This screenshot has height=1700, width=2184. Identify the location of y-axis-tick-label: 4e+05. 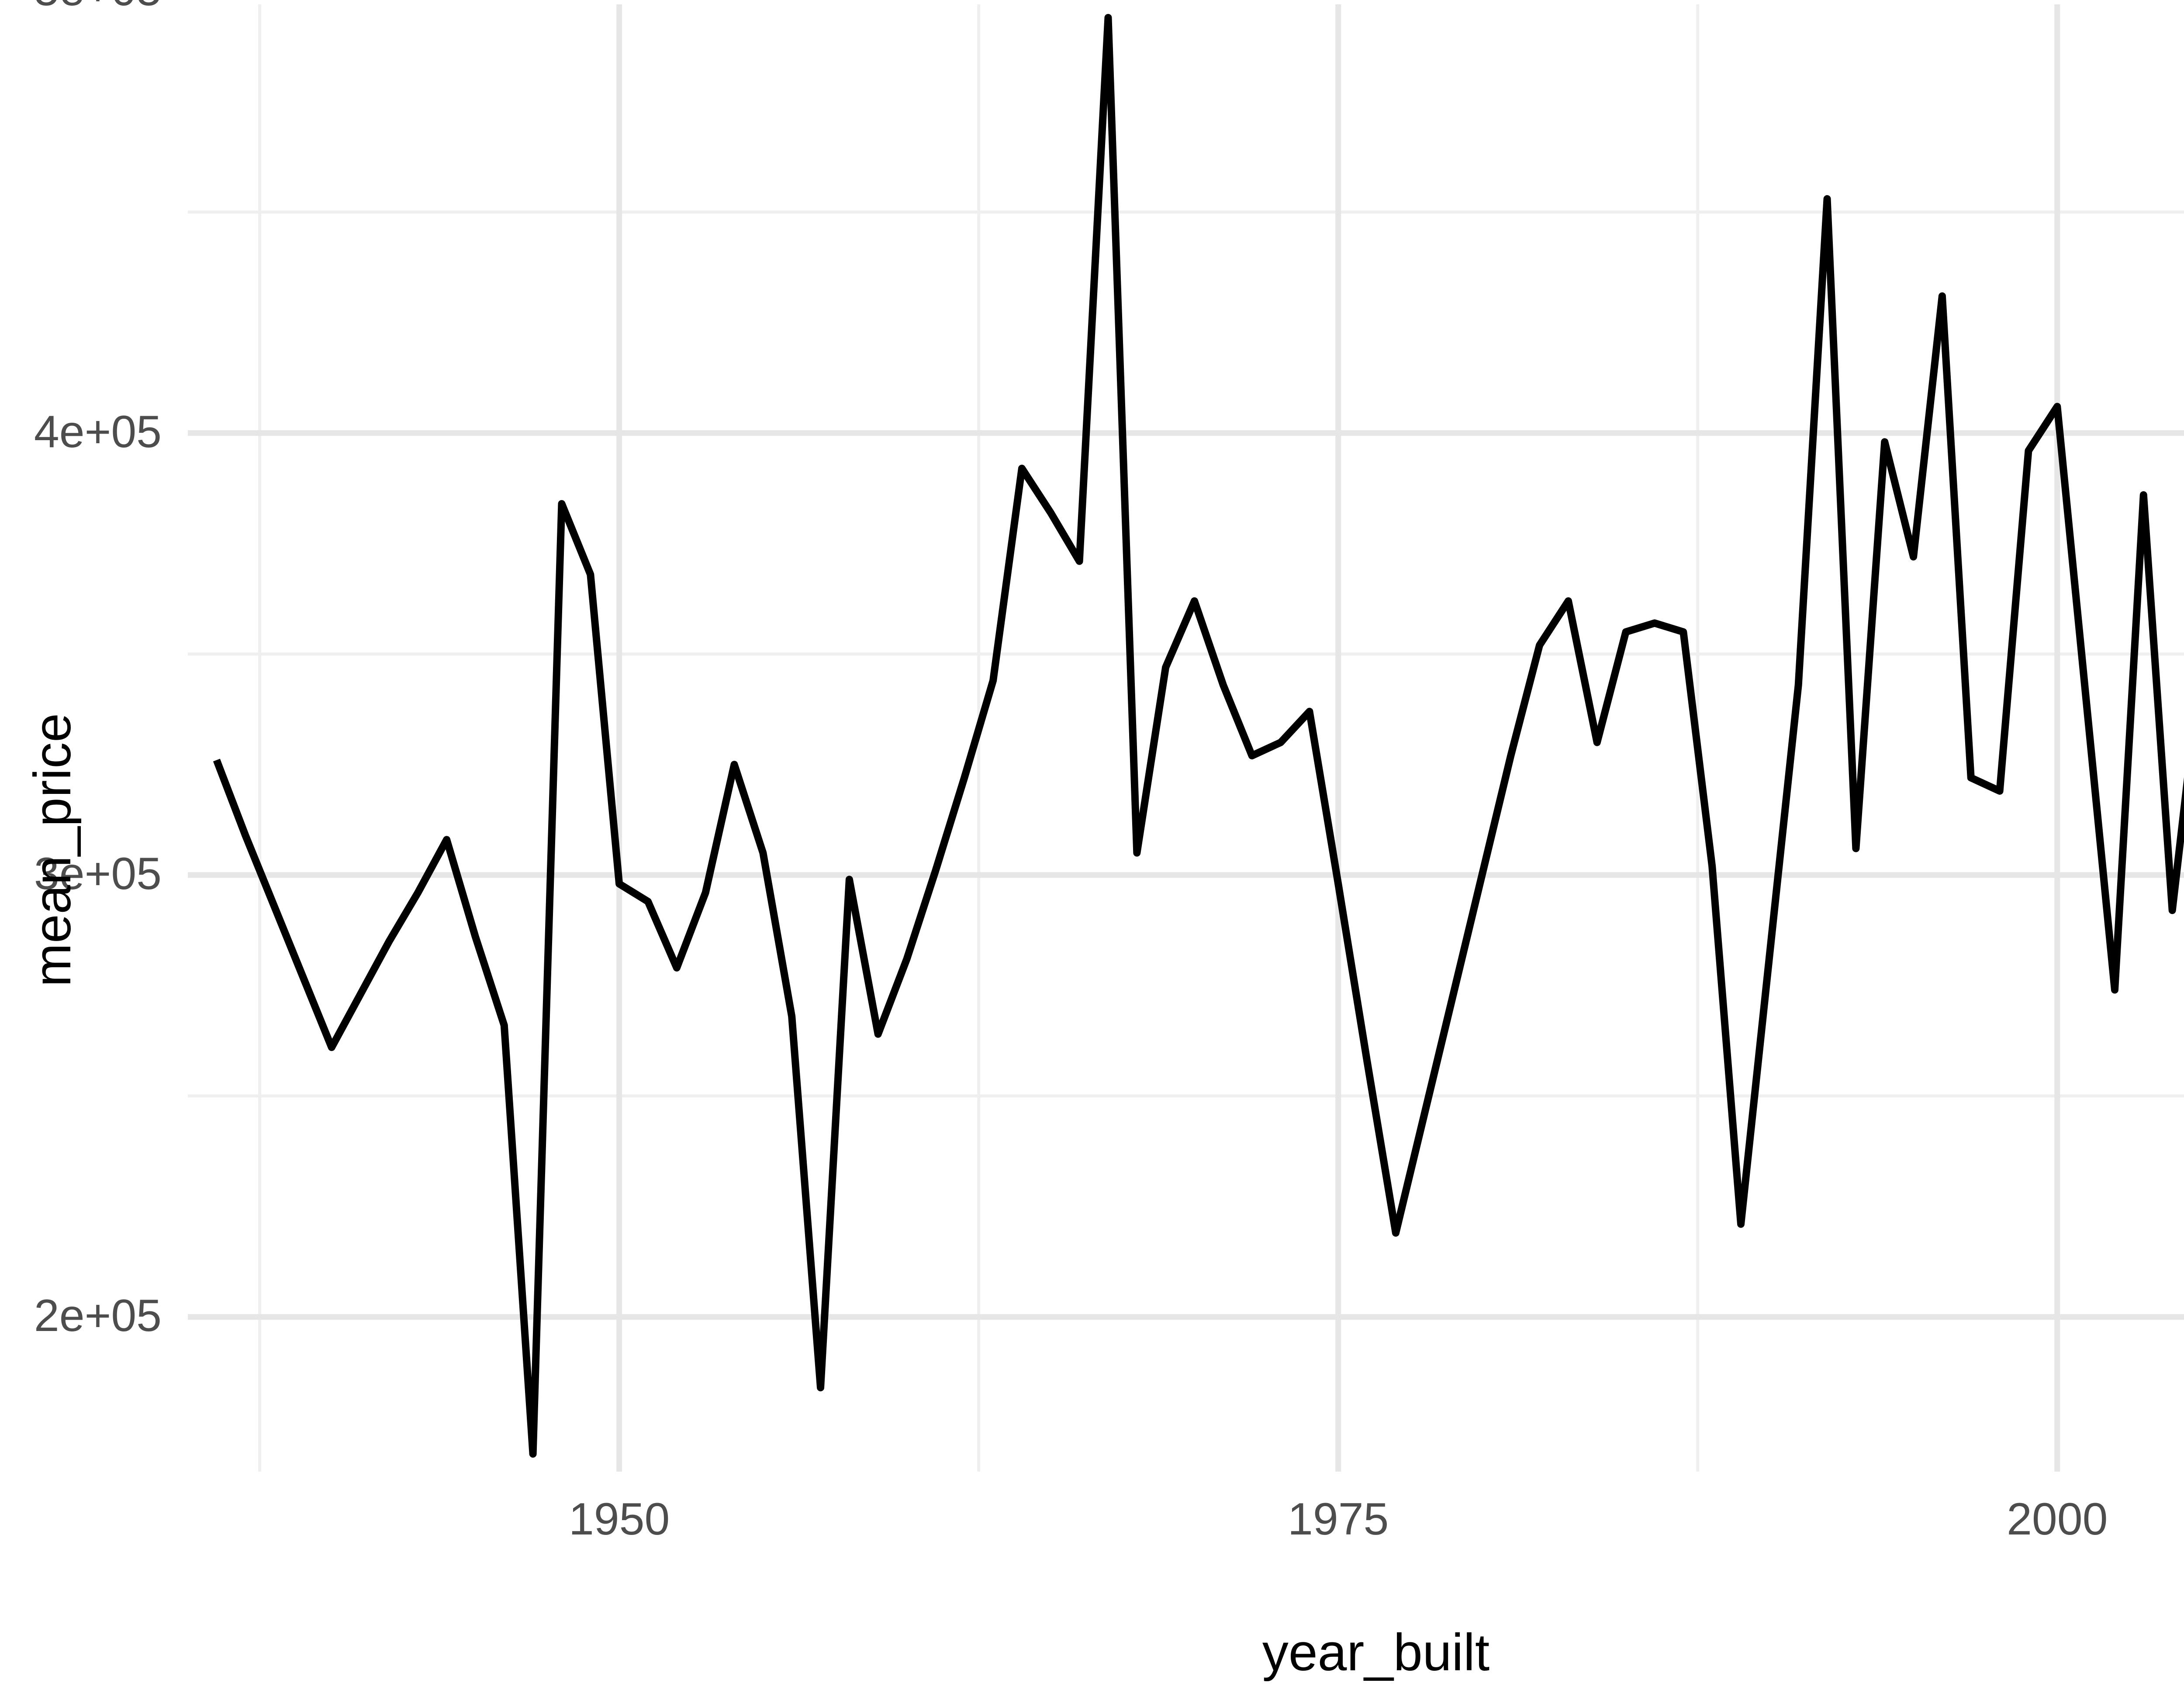
(98, 431).